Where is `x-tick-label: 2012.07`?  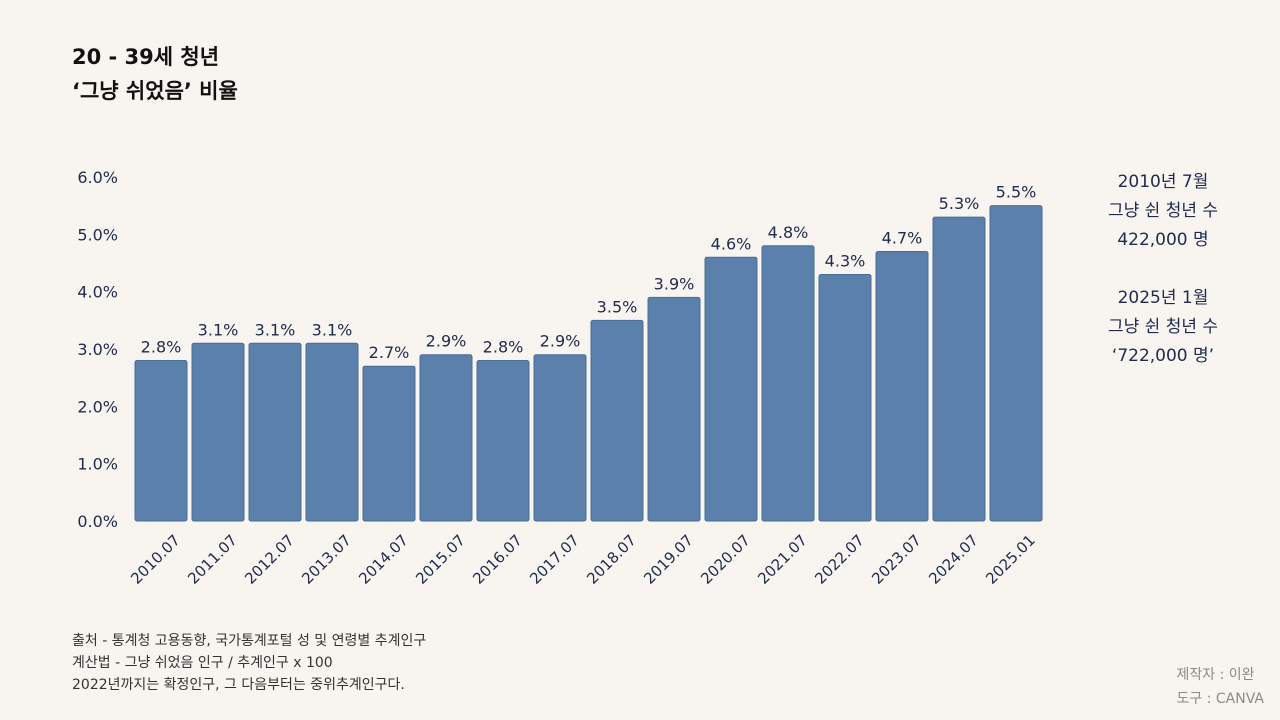 x-tick-label: 2012.07 is located at coordinates (269, 559).